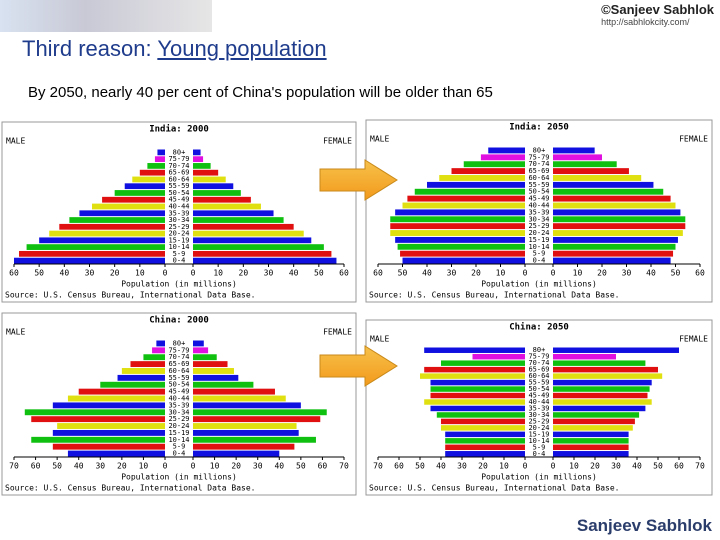 The height and width of the screenshot is (540, 720). Describe the element at coordinates (178, 186) in the screenshot. I see `age-label: 55-59` at that location.